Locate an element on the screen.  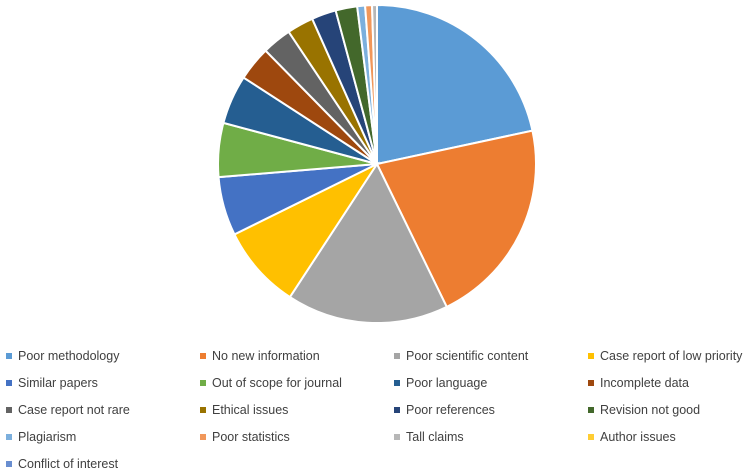
pie-slice-poor-methodology is located at coordinates (455, 84).